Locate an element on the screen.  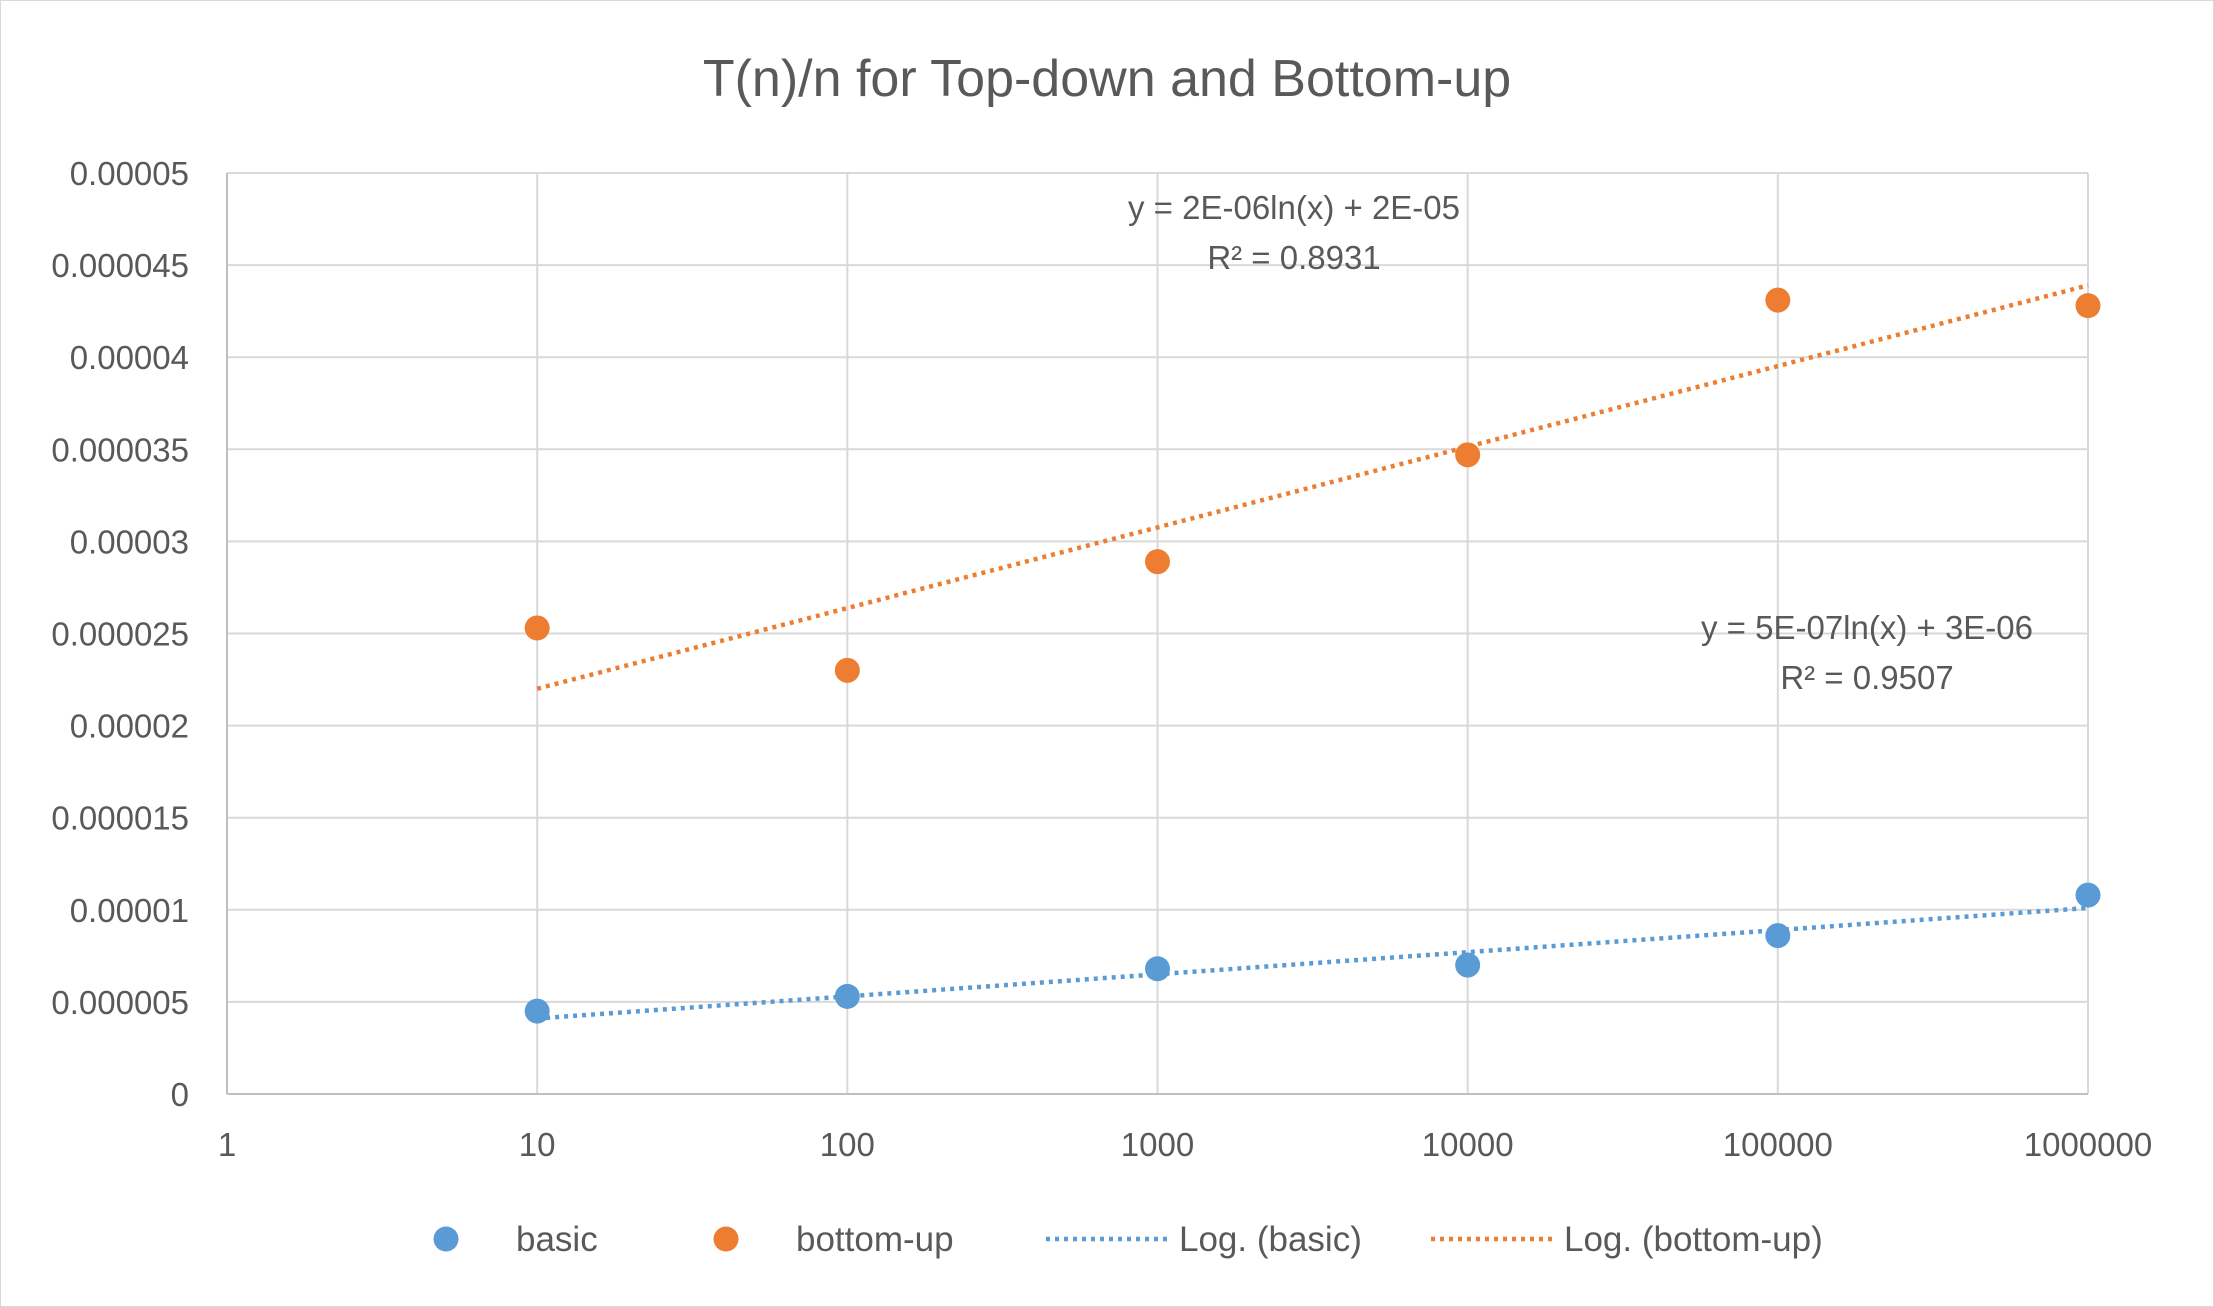
trendline-basic is located at coordinates (1313, 963).